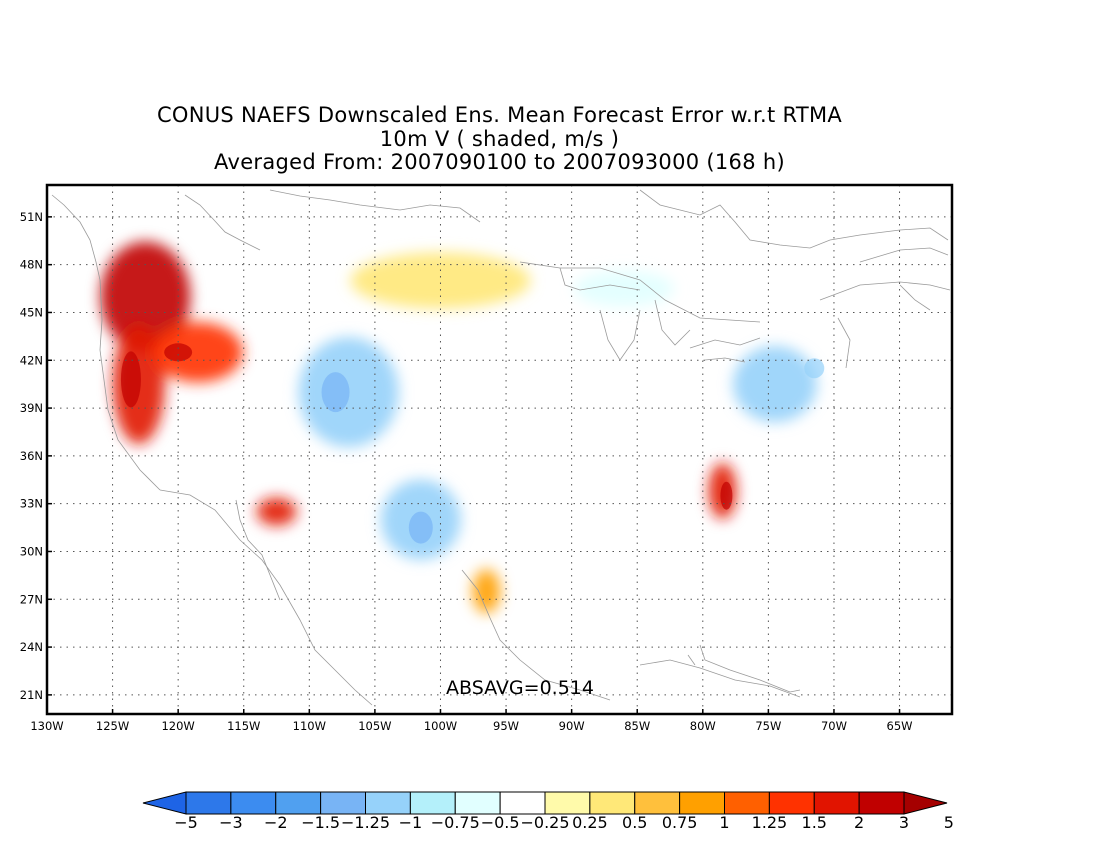  I want to click on colorbar-label: −1, so click(411, 822).